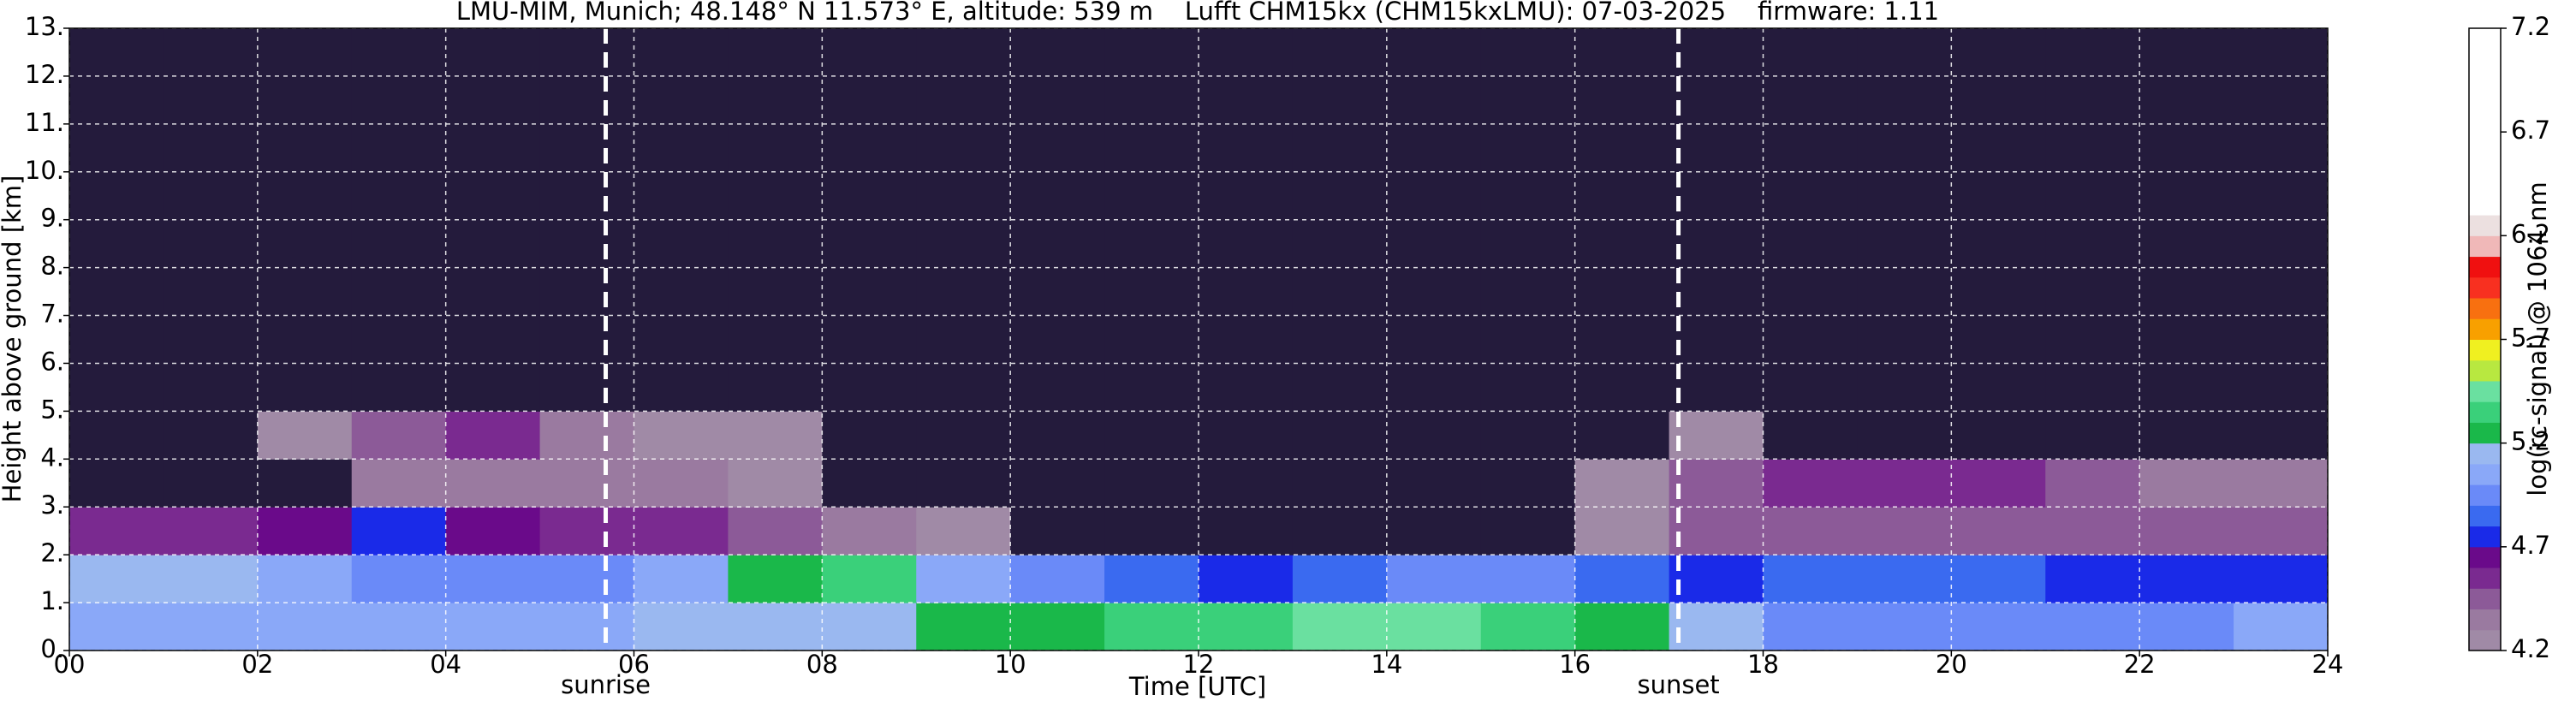 The width and height of the screenshot is (2576, 707). What do you see at coordinates (52, 648) in the screenshot?
I see `y-tick-label: 0.` at bounding box center [52, 648].